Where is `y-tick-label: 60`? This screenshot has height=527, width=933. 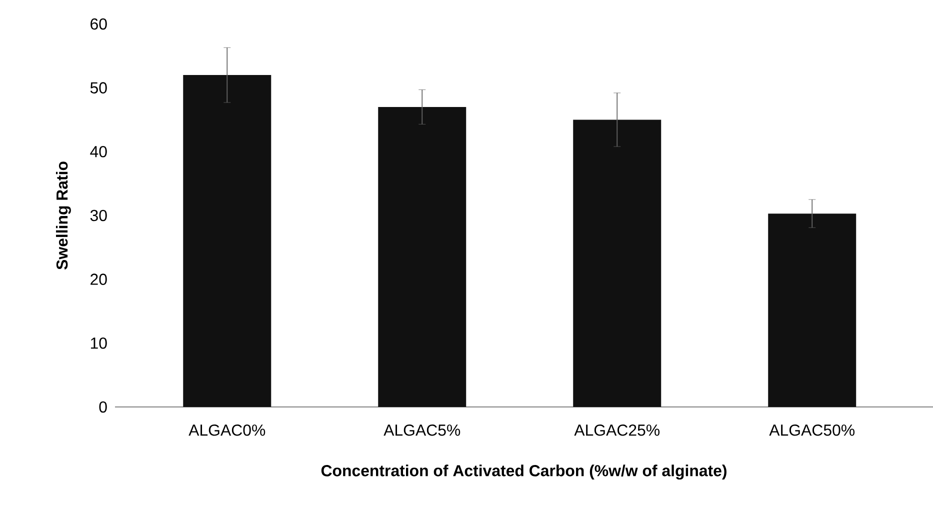
y-tick-label: 60 is located at coordinates (98, 24).